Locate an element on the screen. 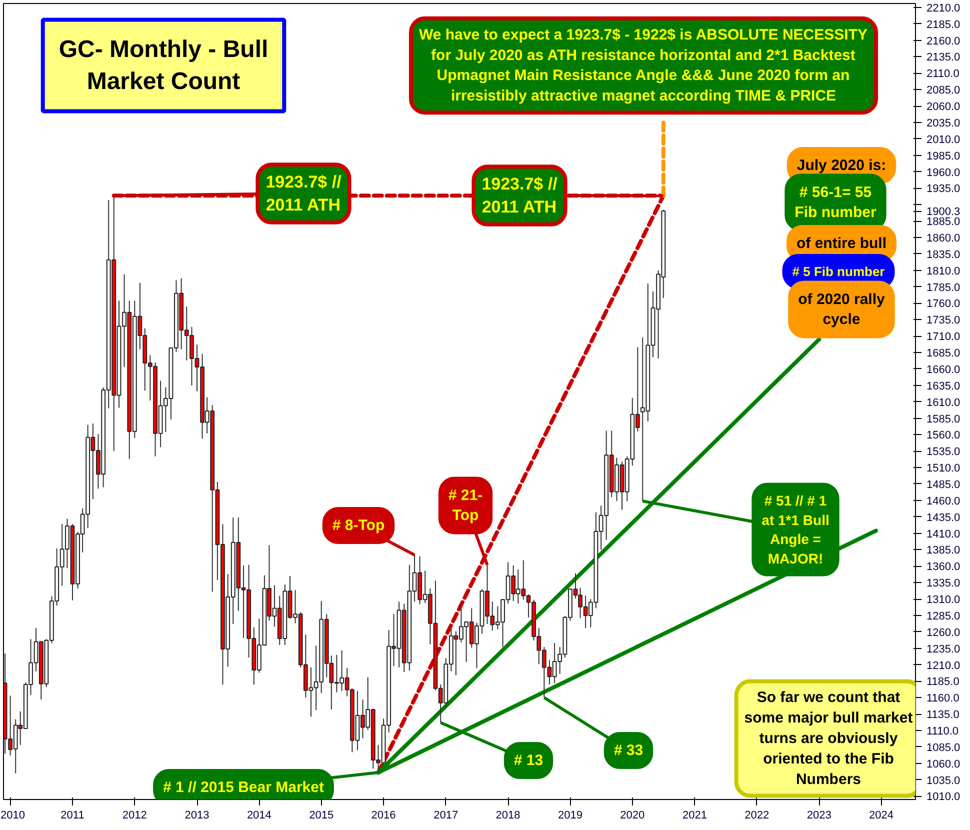 The height and width of the screenshot is (830, 970). y-tick-label: 1260.0 is located at coordinates (943, 632).